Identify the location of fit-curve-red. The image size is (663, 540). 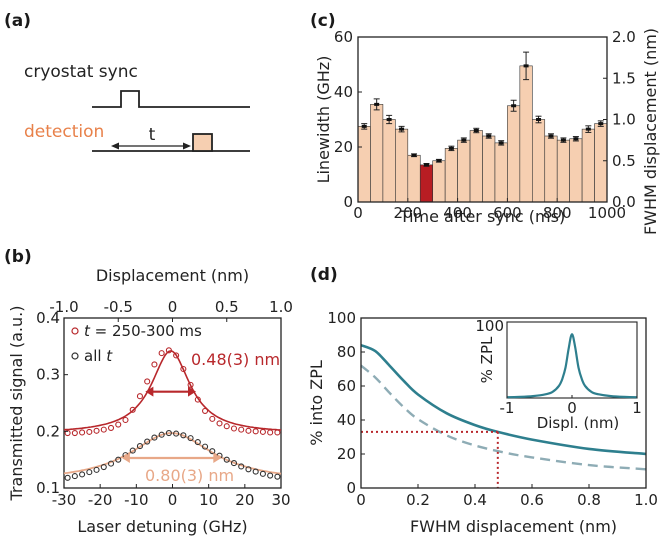
(172, 390).